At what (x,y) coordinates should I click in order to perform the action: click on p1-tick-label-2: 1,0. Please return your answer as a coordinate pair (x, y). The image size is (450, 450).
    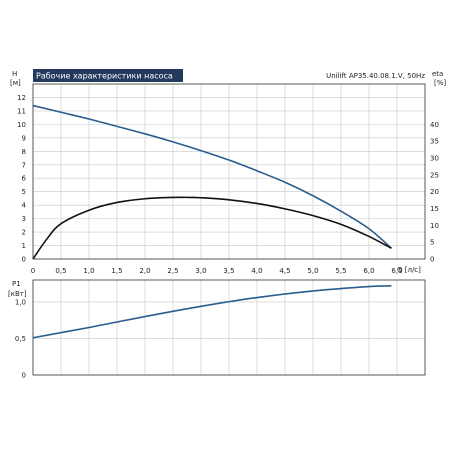
    Looking at the image, I should click on (20, 302).